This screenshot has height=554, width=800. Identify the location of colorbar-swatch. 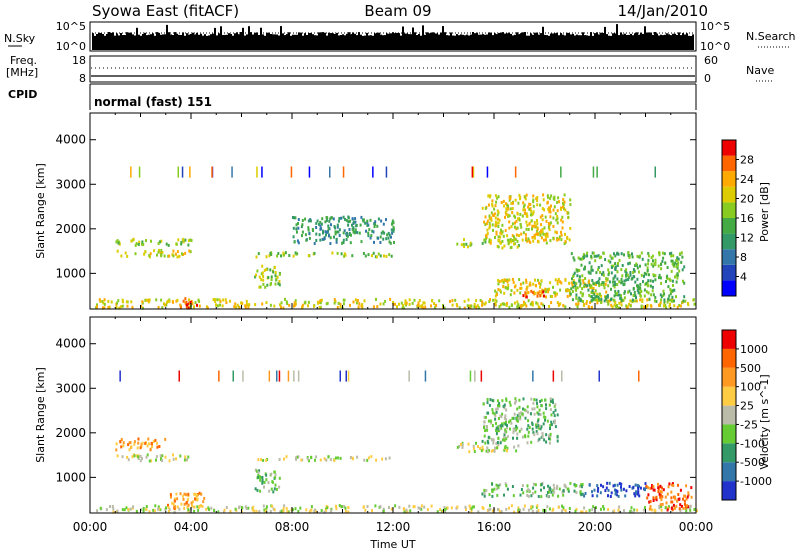
(729, 241).